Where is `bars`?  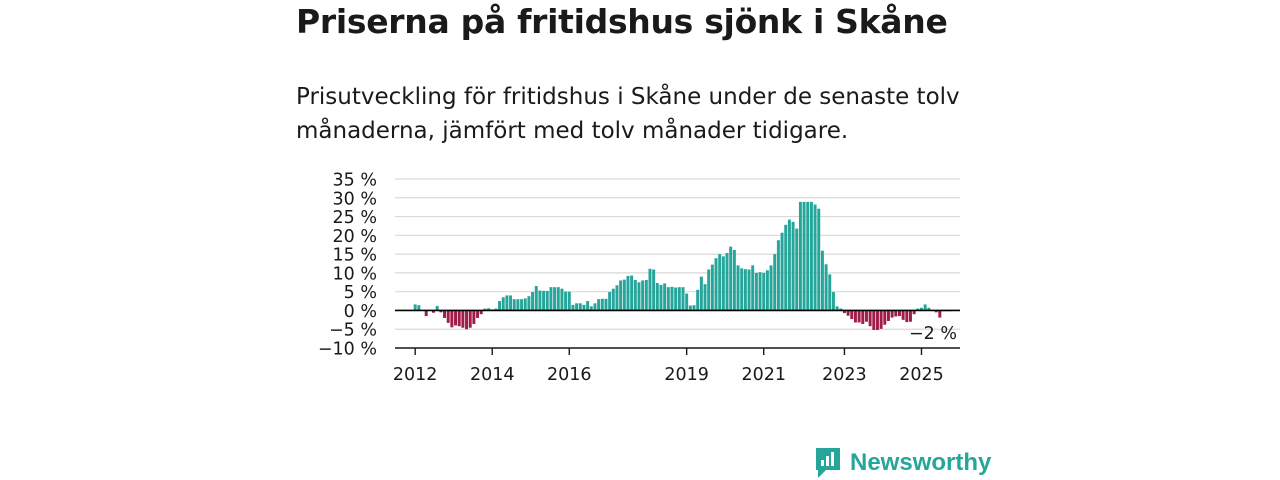
bars is located at coordinates (683, 265).